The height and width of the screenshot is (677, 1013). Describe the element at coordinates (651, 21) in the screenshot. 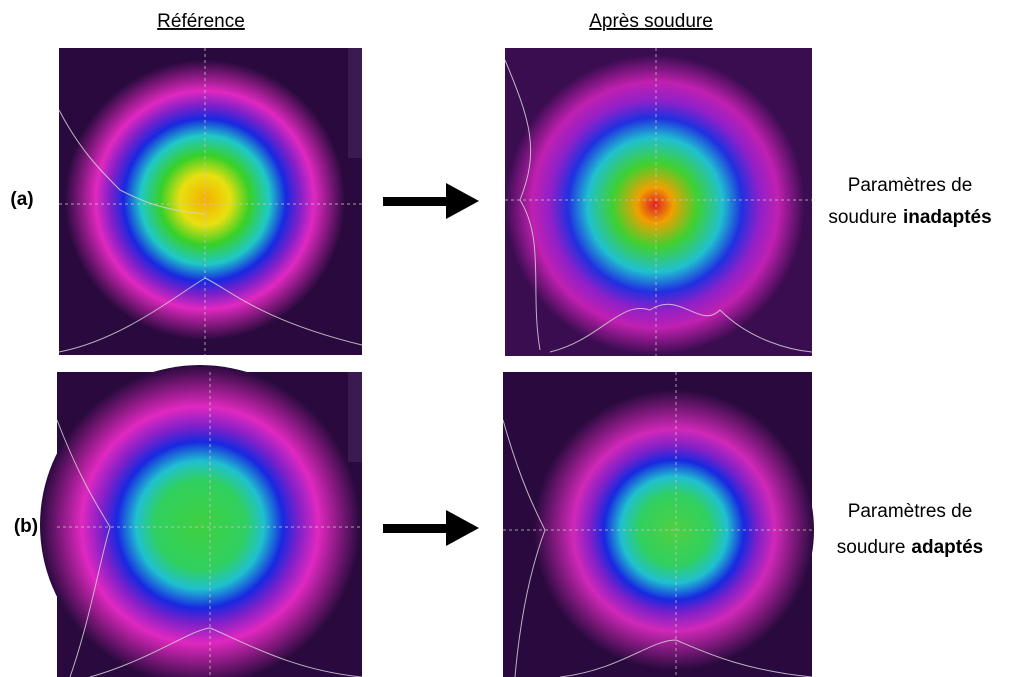

I see `column-header: Après soudure` at that location.